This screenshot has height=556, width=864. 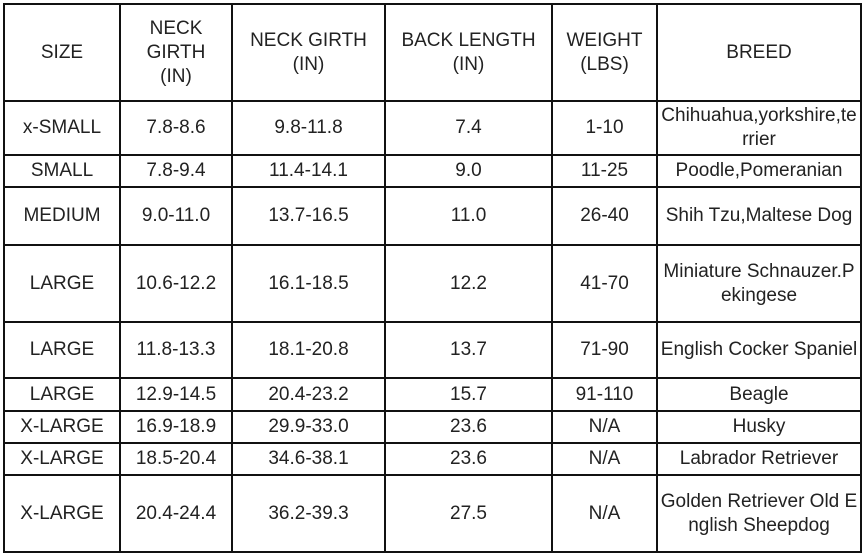 What do you see at coordinates (308, 128) in the screenshot?
I see `table-cell: 9.8-11.8` at bounding box center [308, 128].